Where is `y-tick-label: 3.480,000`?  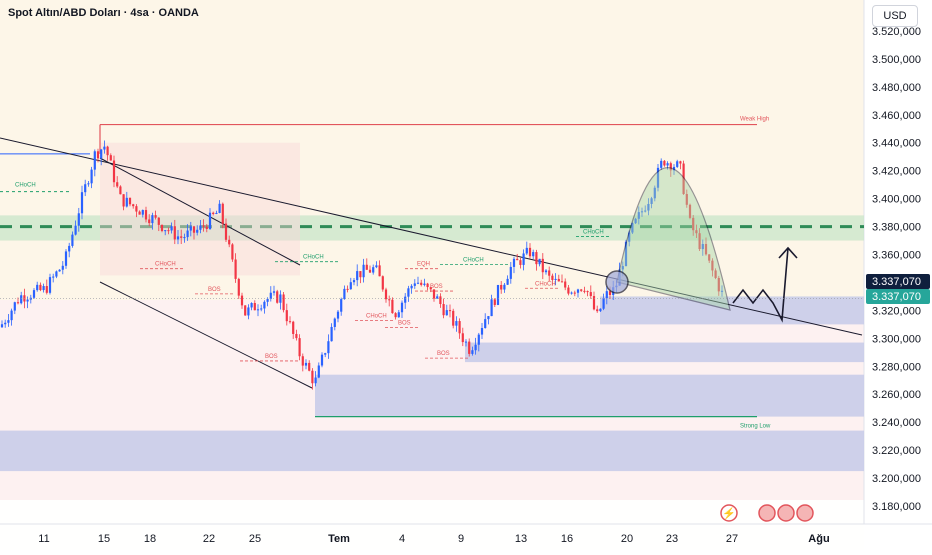 y-tick-label: 3.480,000 is located at coordinates (896, 88).